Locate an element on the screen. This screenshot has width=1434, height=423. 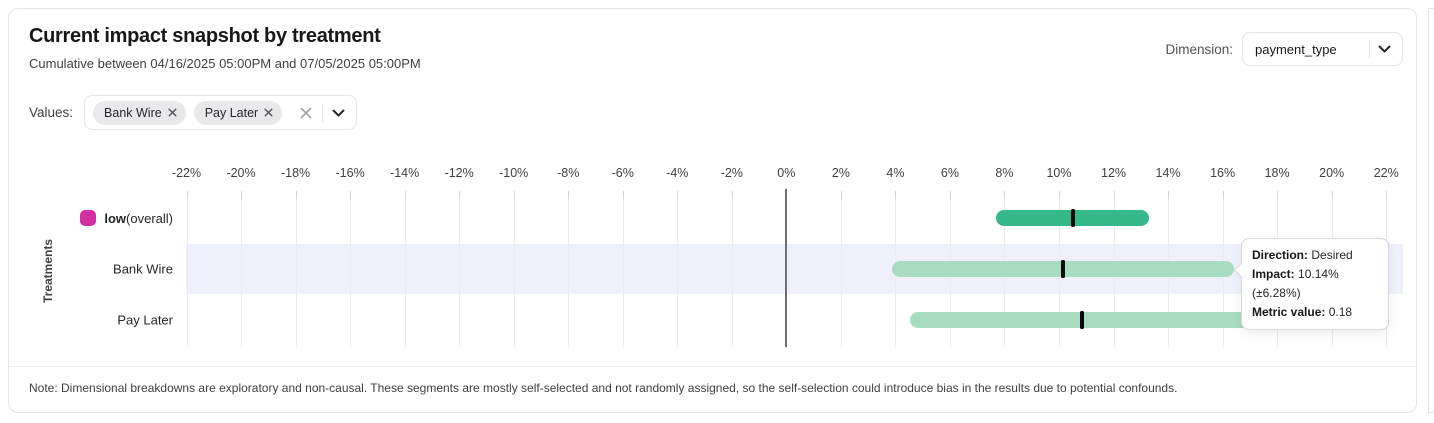
tooltip-direction-value: Desired is located at coordinates (1332, 255).